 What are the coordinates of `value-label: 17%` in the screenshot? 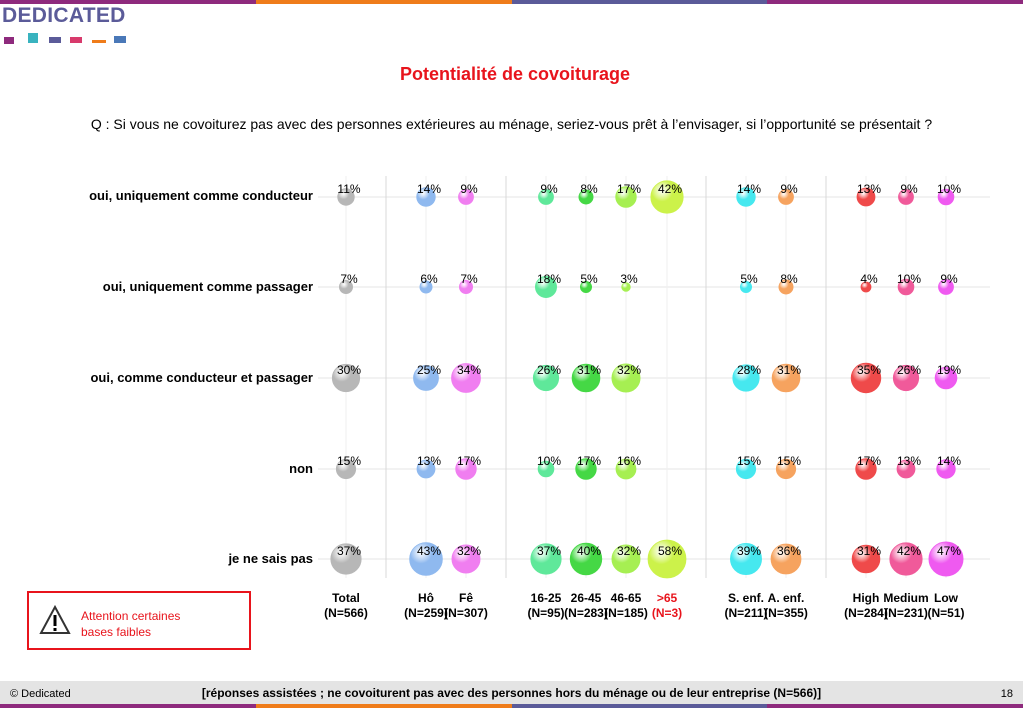 It's located at (629, 189).